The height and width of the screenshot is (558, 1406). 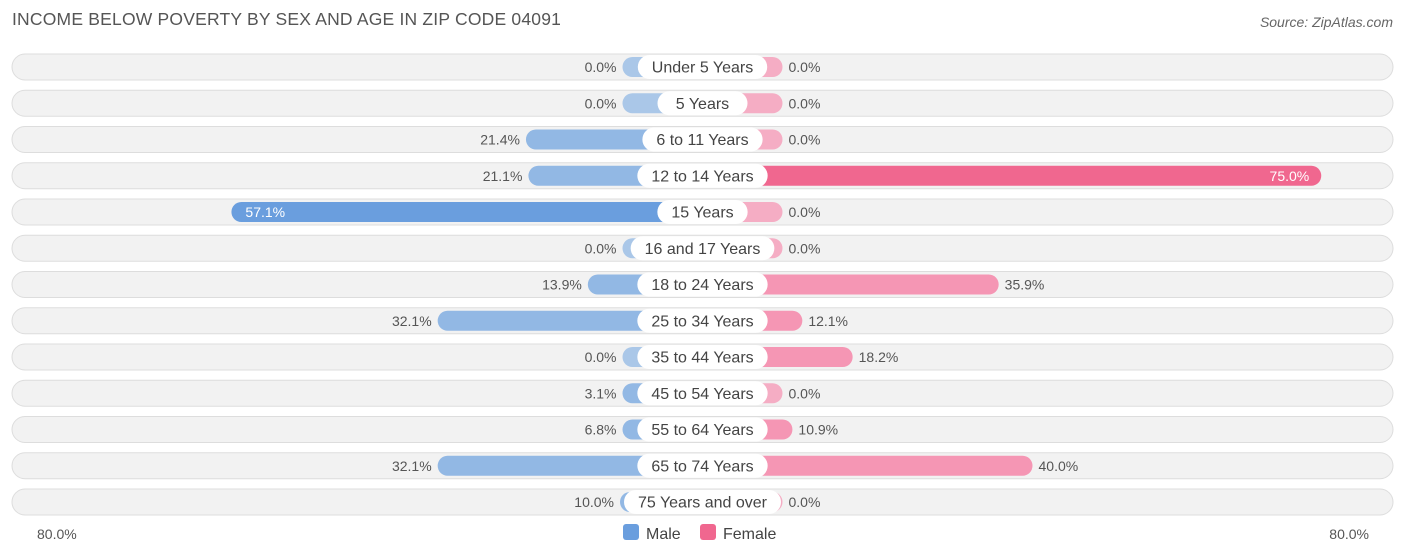 What do you see at coordinates (879, 357) in the screenshot?
I see `female-value-label: 18.2%` at bounding box center [879, 357].